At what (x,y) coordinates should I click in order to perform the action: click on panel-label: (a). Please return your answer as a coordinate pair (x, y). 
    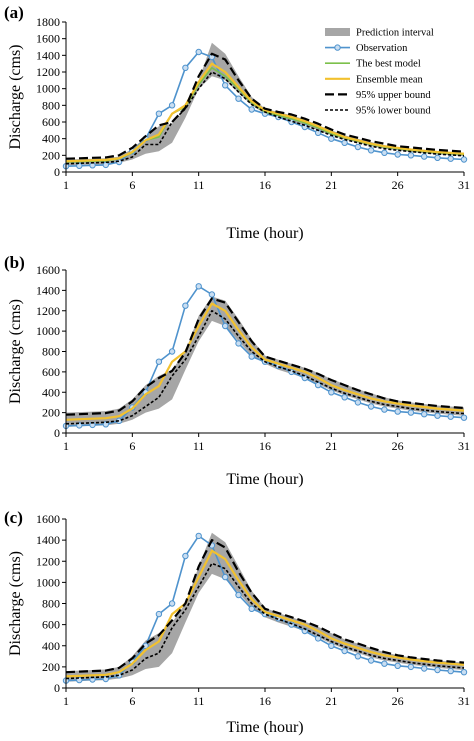
    Looking at the image, I should click on (14, 12).